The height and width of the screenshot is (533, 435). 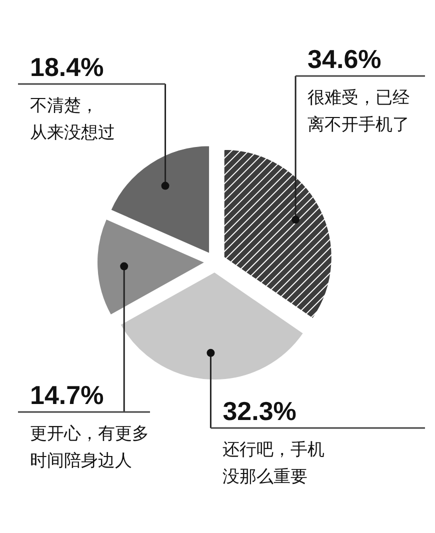 I want to click on data-label: 32.3%, so click(x=259, y=411).